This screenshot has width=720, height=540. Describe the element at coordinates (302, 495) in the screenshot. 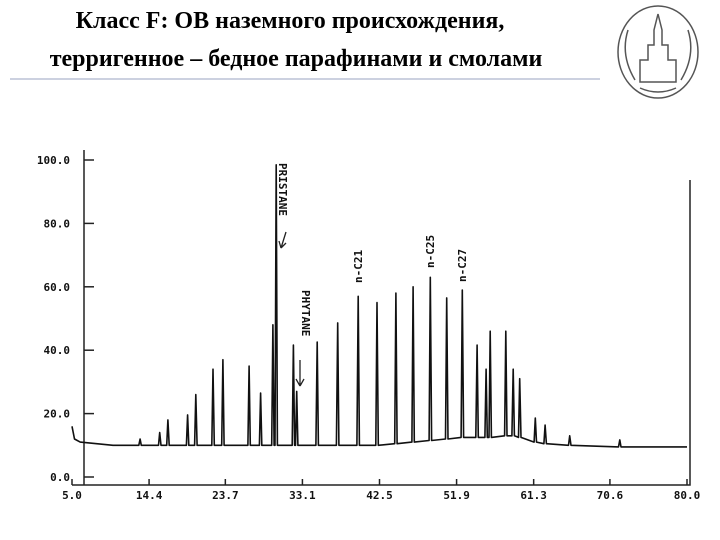

I see `x-tick-label: 33.1` at that location.